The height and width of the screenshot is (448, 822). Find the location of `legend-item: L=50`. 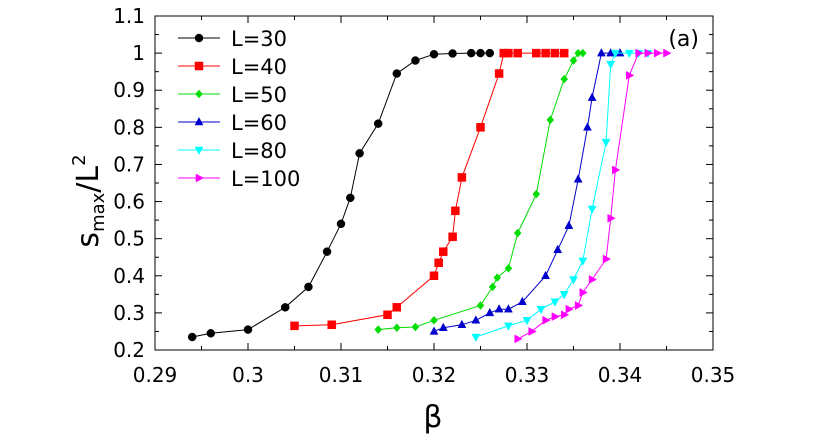

legend-item: L=50 is located at coordinates (232, 95).